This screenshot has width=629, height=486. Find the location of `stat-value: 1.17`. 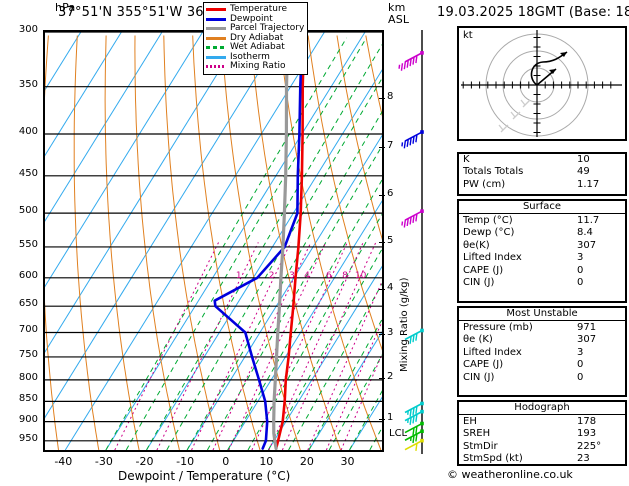

stat-value: 1.17 is located at coordinates (588, 184).